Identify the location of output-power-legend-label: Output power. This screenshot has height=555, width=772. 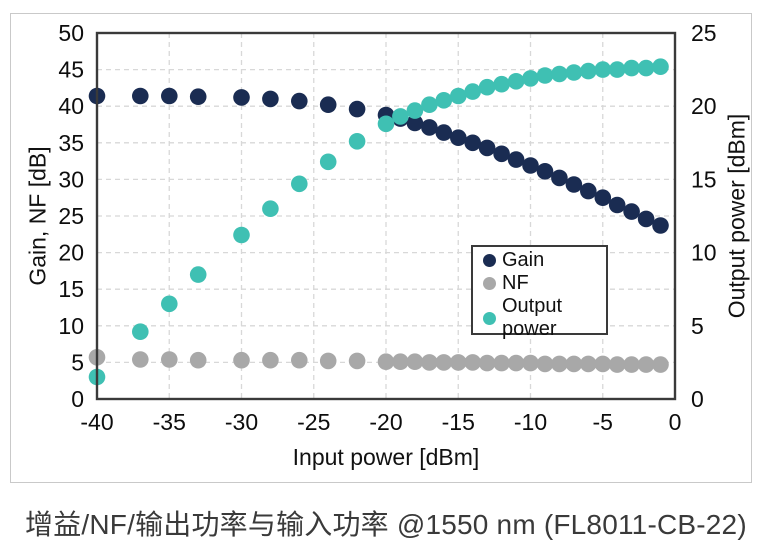
(532, 317).